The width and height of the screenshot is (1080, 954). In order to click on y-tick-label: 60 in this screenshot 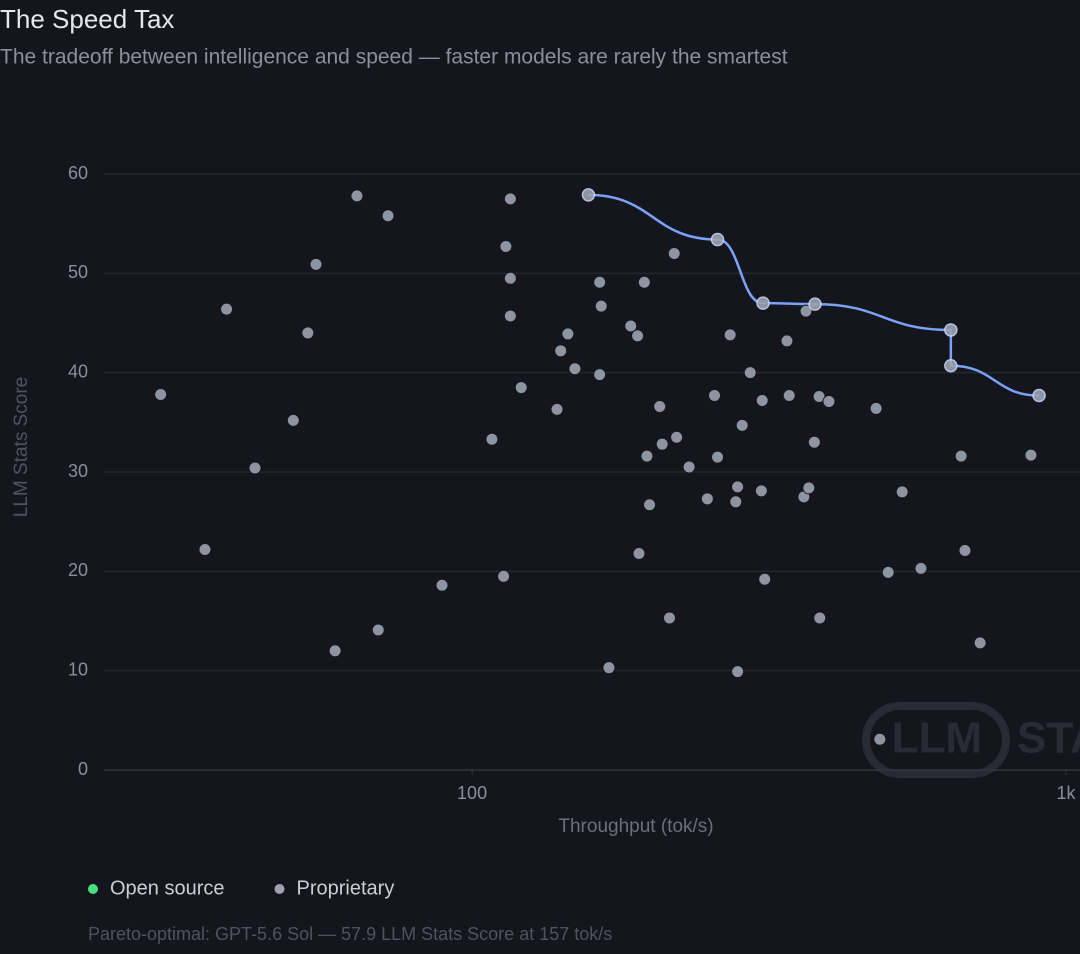, I will do `click(78, 173)`.